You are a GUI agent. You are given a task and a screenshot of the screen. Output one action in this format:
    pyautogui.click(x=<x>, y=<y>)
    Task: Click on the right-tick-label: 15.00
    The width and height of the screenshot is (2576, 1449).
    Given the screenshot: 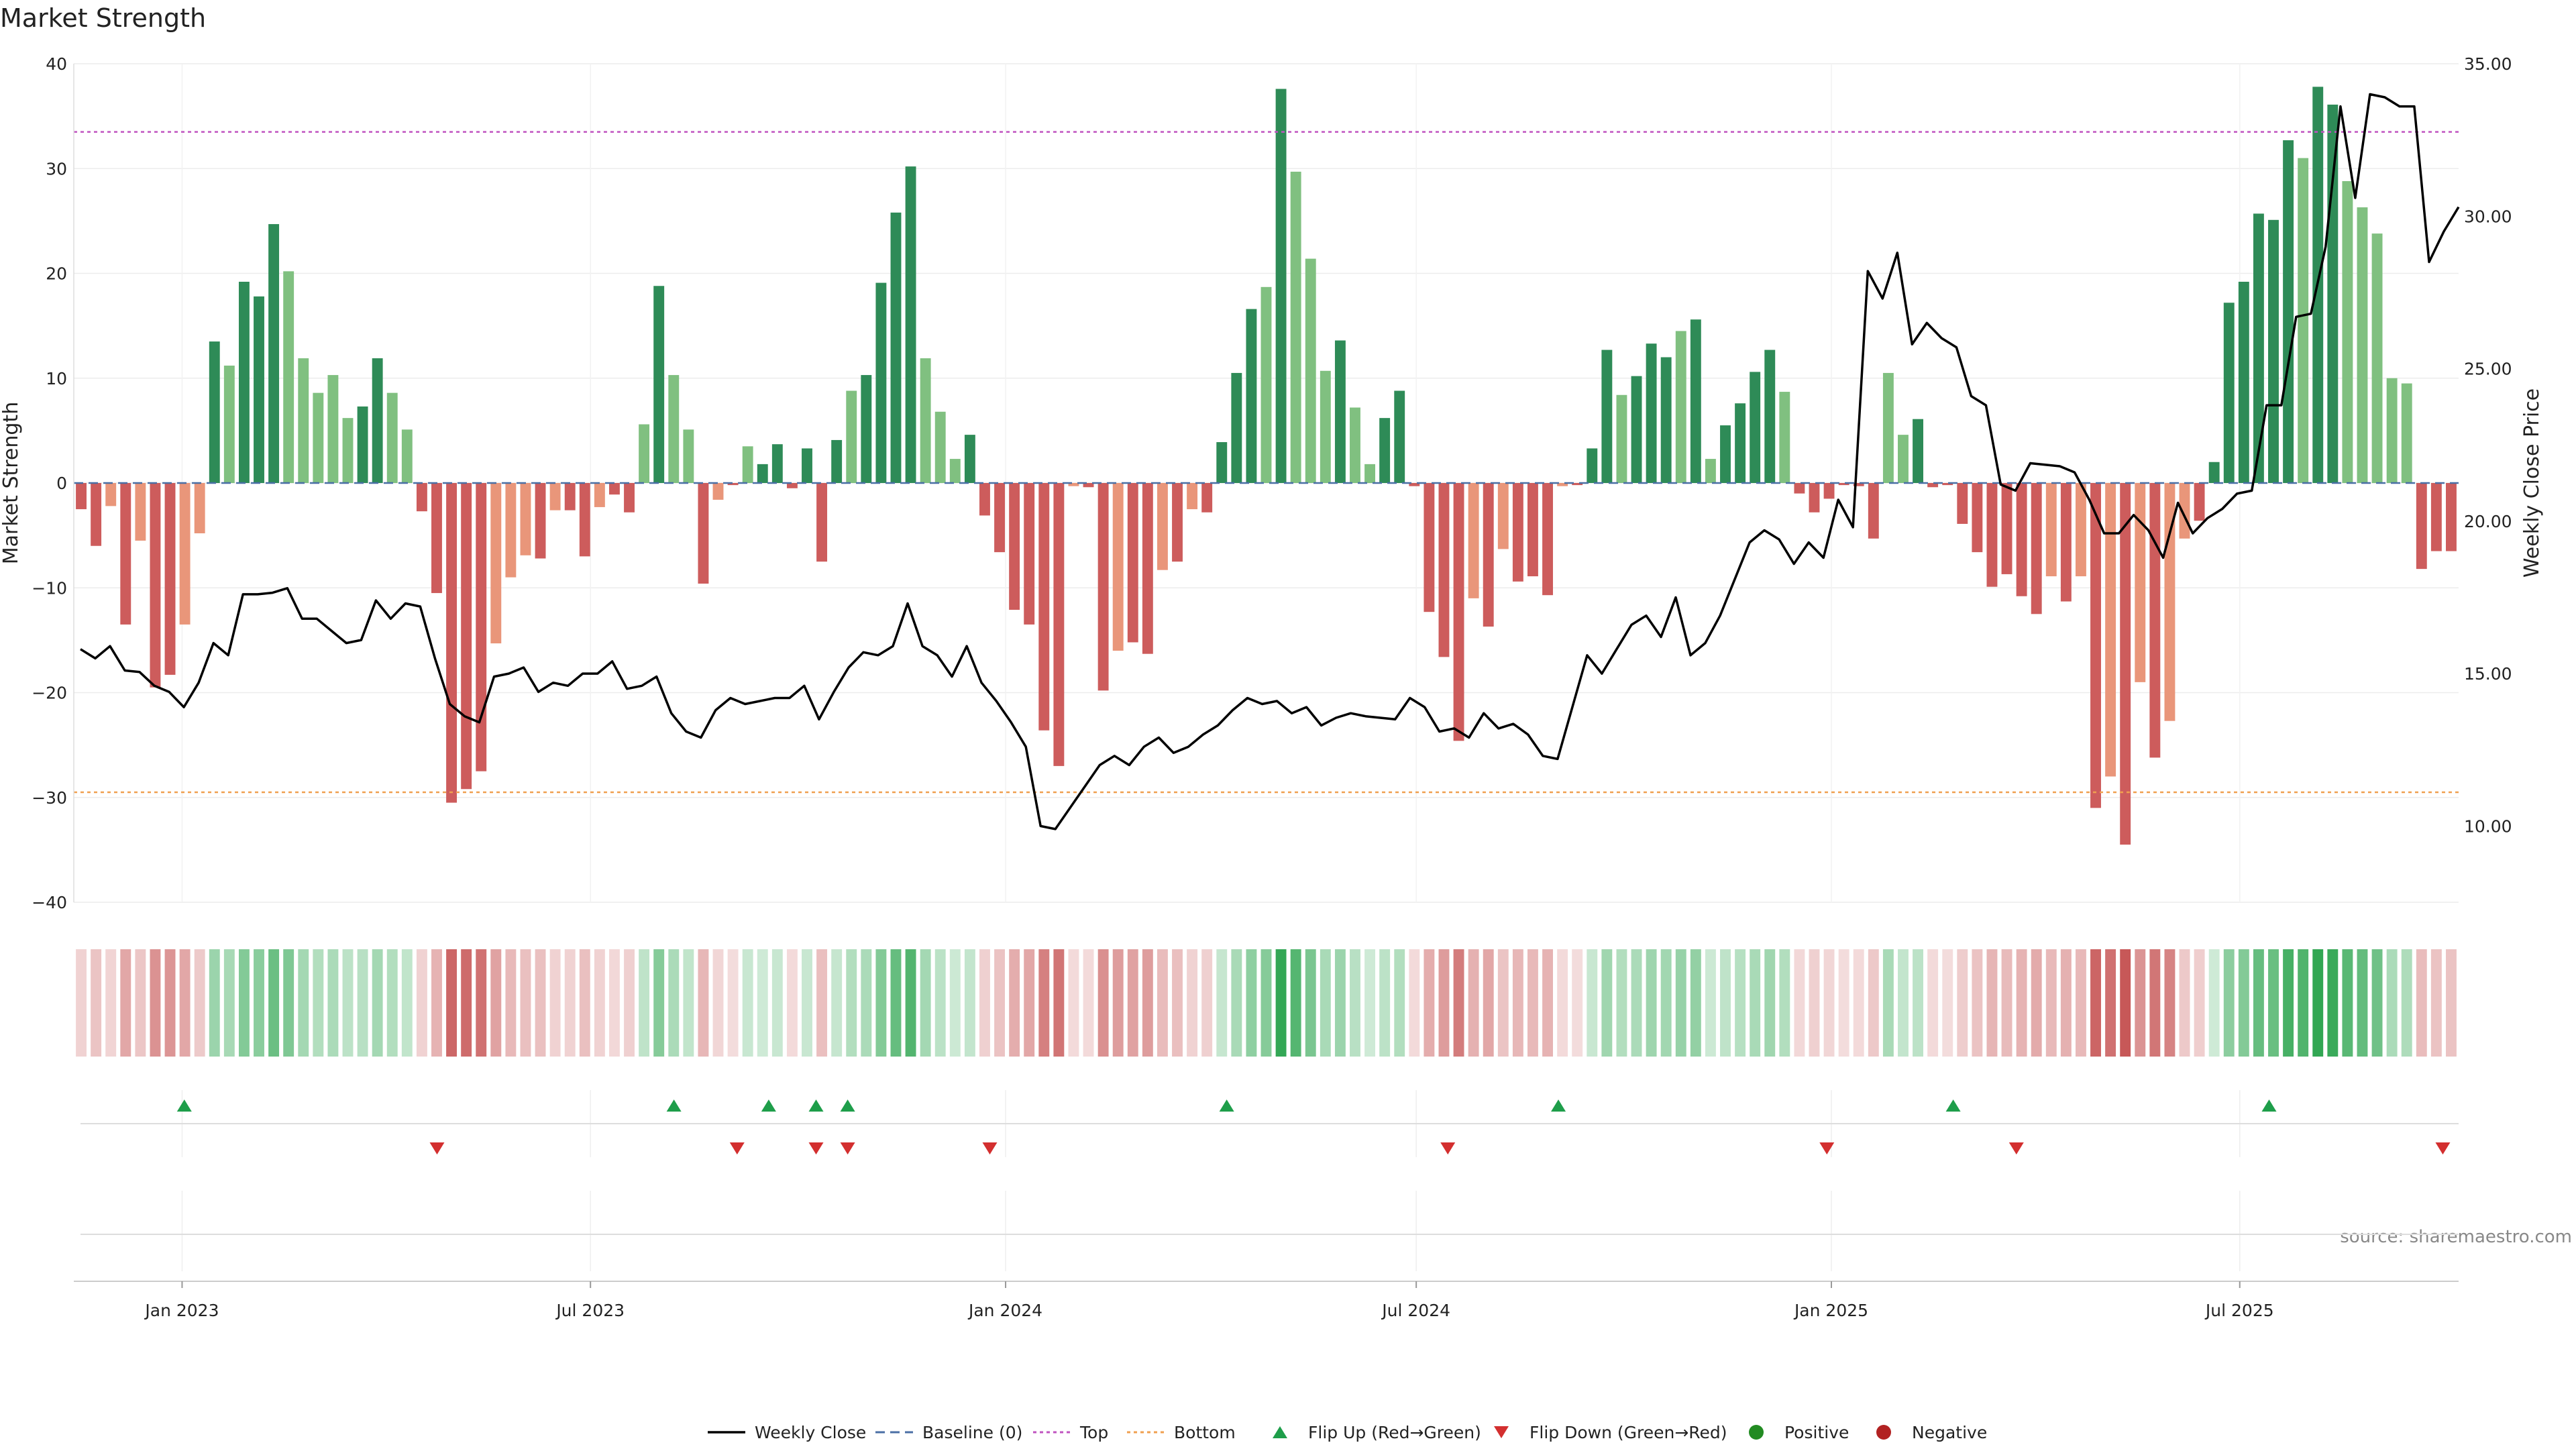 What is the action you would take?
    pyautogui.click(x=2488, y=674)
    